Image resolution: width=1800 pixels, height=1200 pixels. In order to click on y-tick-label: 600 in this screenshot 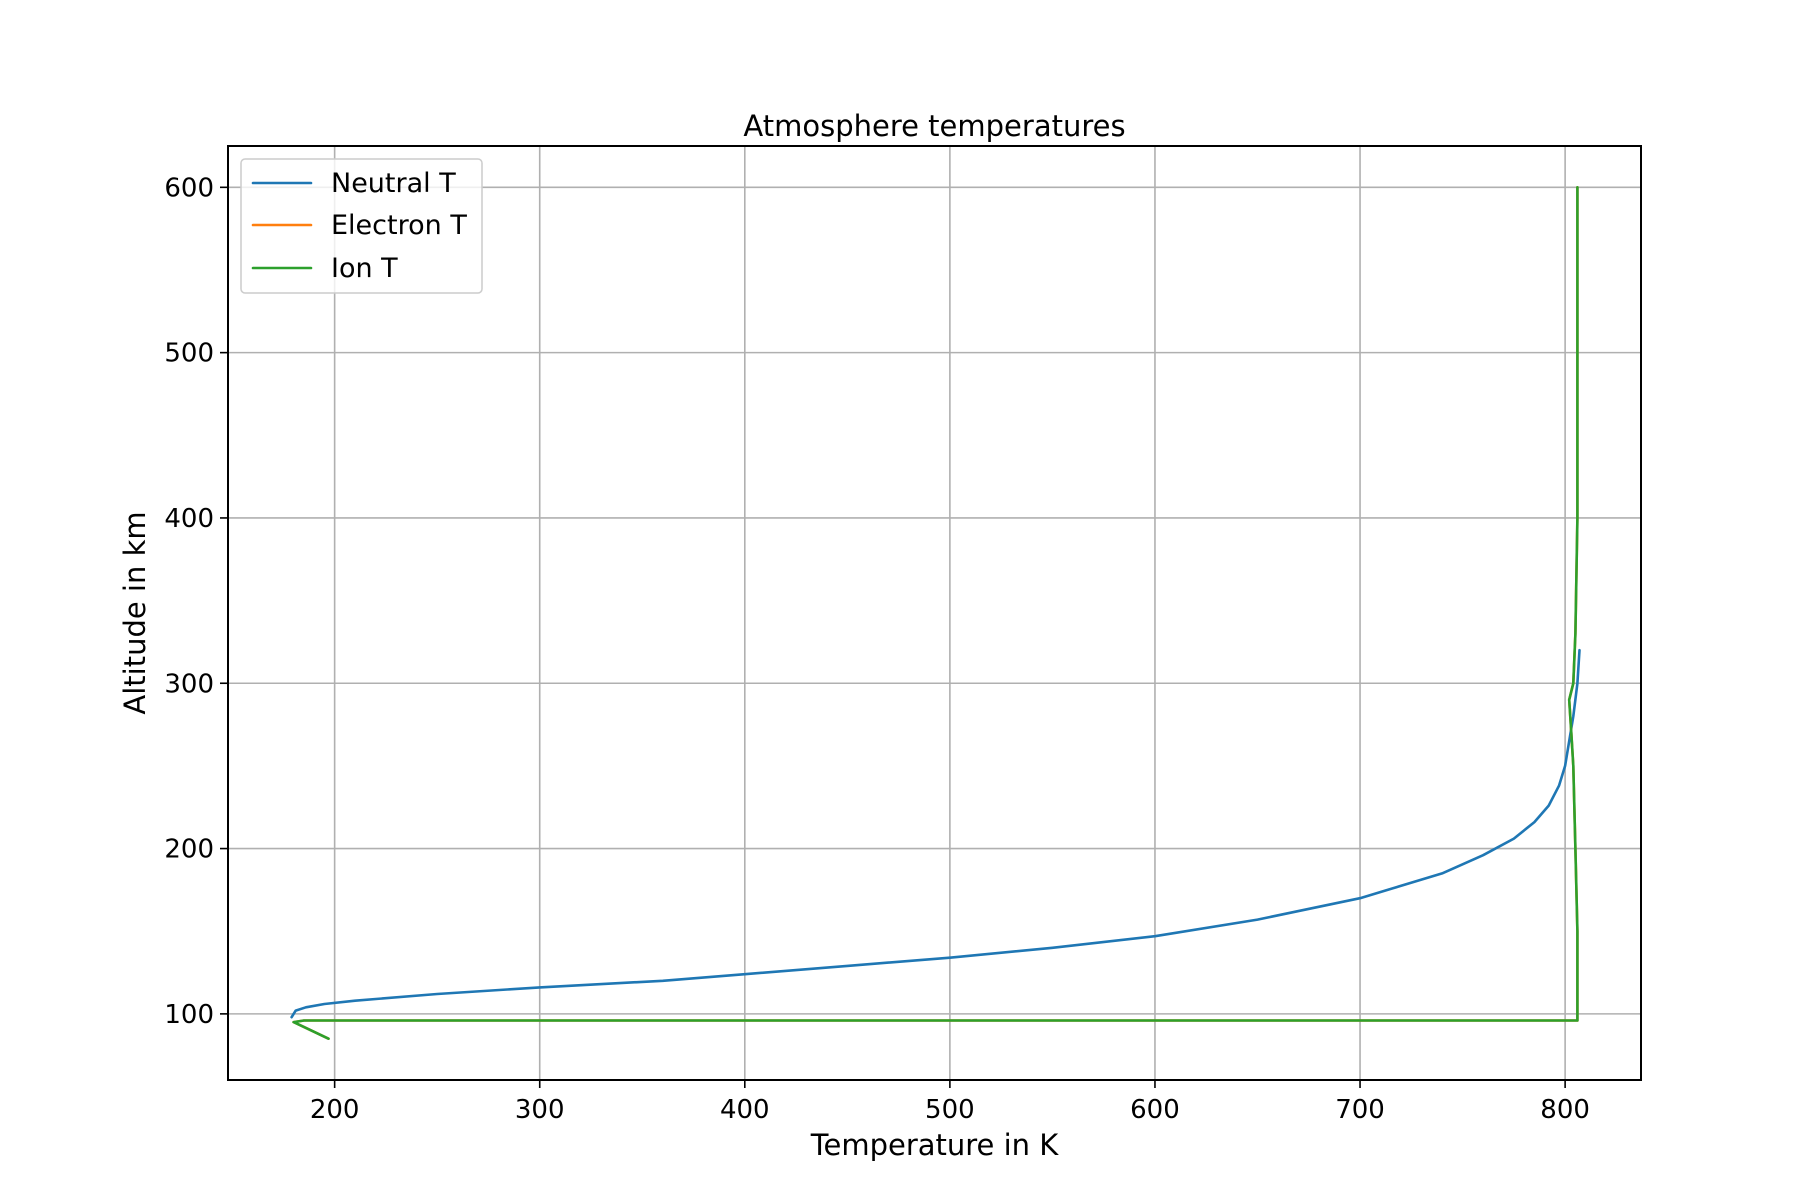, I will do `click(189, 188)`.